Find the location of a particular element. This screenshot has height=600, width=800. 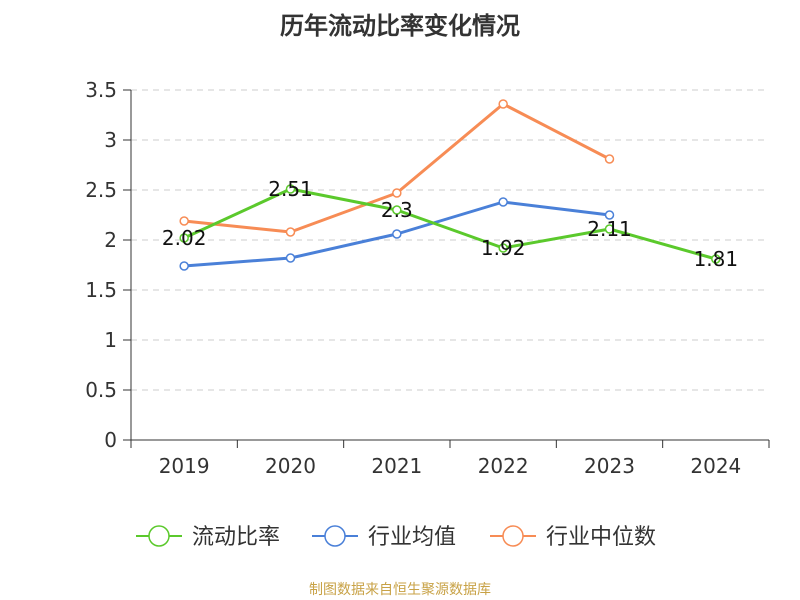

data-label: 1.81 is located at coordinates (716, 259).